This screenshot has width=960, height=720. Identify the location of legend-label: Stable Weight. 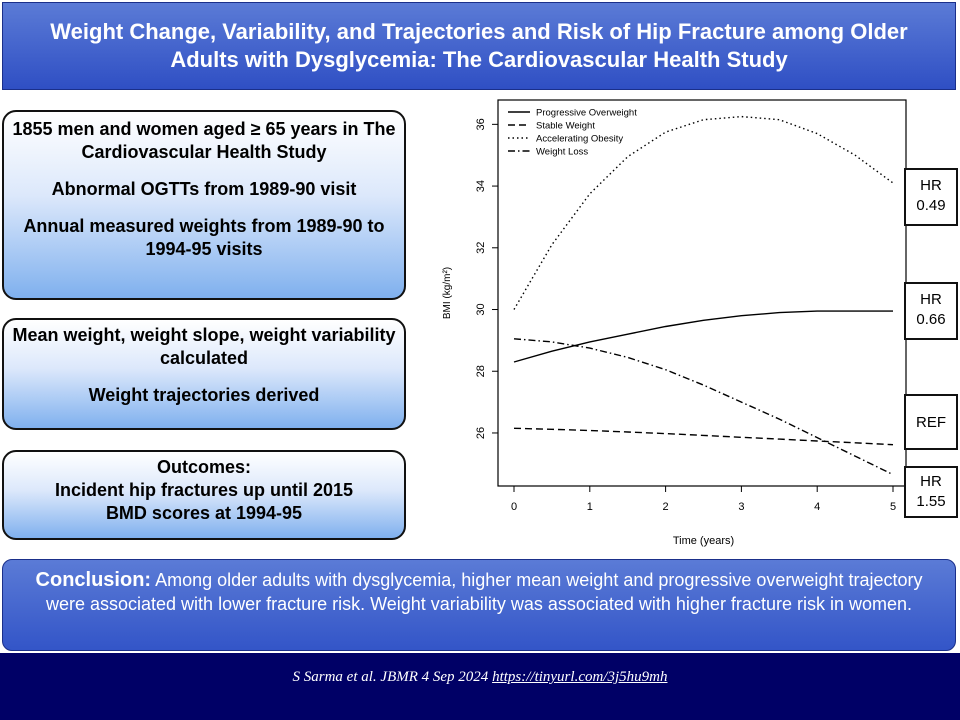
(565, 126).